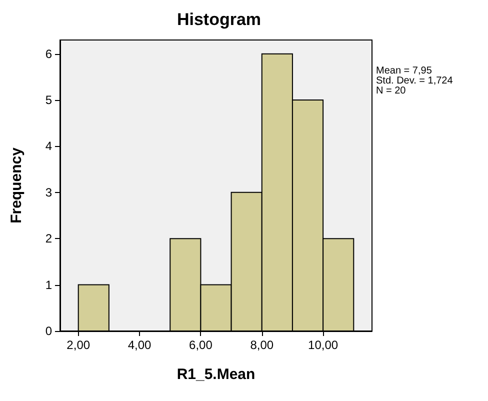 Image resolution: width=488 pixels, height=401 pixels. Describe the element at coordinates (16, 185) in the screenshot. I see `y-axis-title: Frequency` at that location.